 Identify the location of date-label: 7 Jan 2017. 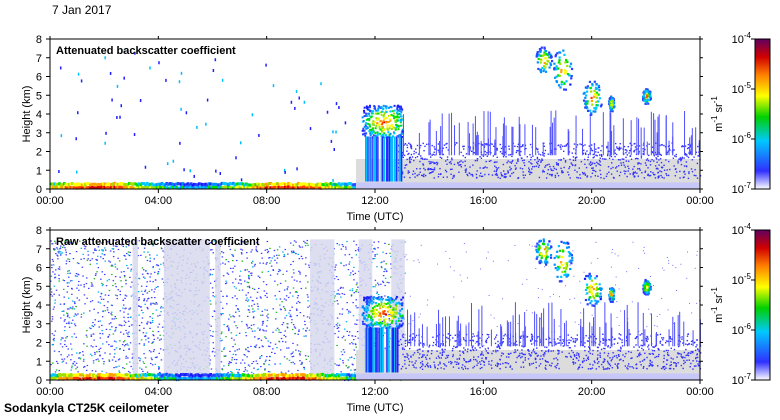
(82, 10).